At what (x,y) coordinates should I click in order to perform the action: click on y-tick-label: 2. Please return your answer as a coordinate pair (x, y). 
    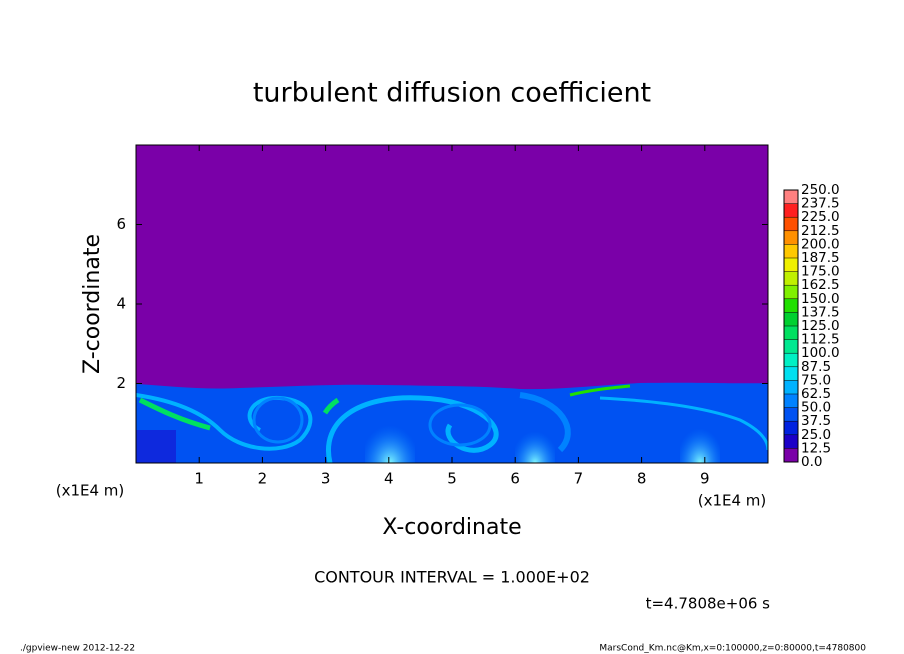
    Looking at the image, I should click on (121, 383).